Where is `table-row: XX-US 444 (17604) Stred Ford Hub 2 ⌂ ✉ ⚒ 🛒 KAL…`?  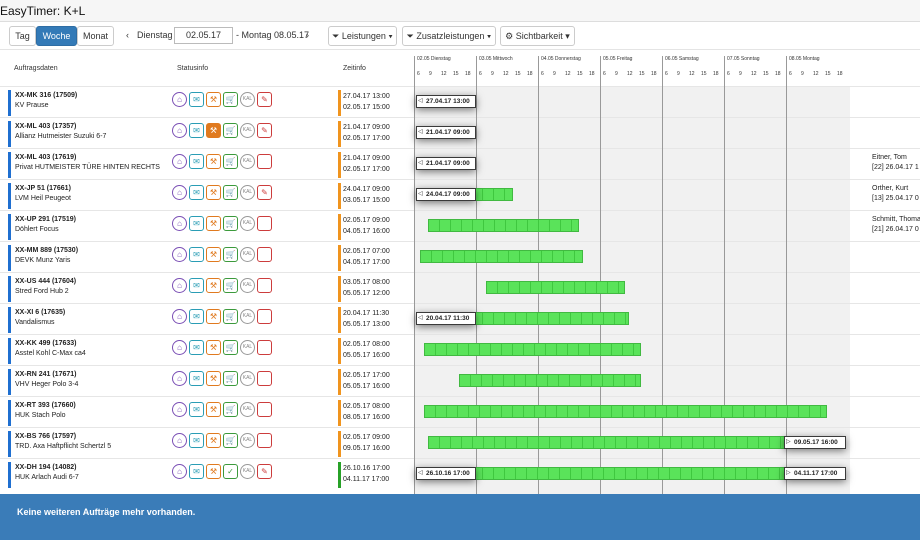 table-row: XX-US 444 (17604) Stred Ford Hub 2 ⌂ ✉ ⚒ 🛒 KAL… is located at coordinates (460, 287).